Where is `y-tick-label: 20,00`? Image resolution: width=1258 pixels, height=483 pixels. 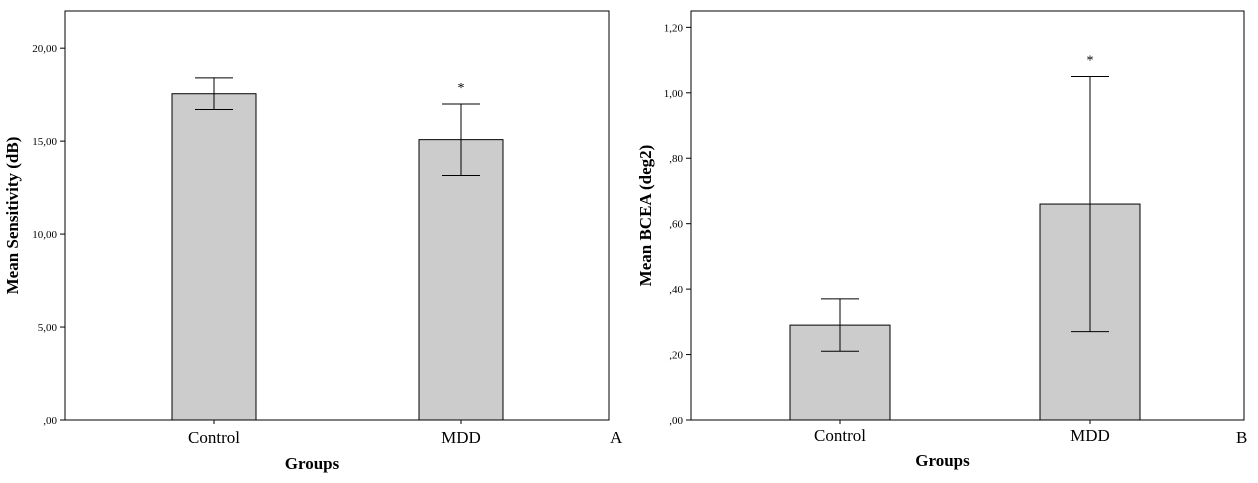 y-tick-label: 20,00 is located at coordinates (44, 49).